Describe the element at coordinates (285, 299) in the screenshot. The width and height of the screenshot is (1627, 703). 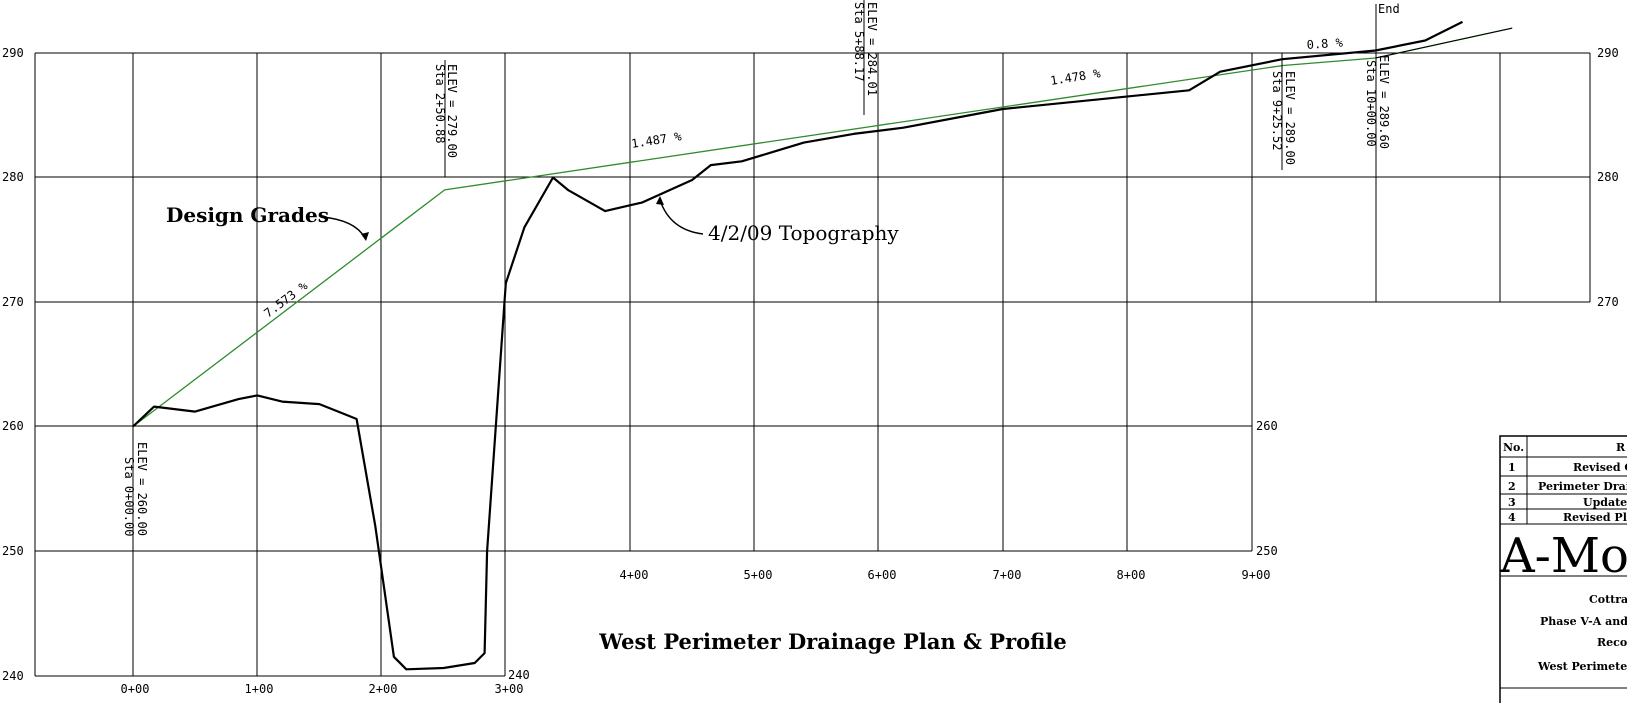
I see `slope-label-1: 7.573 %` at that location.